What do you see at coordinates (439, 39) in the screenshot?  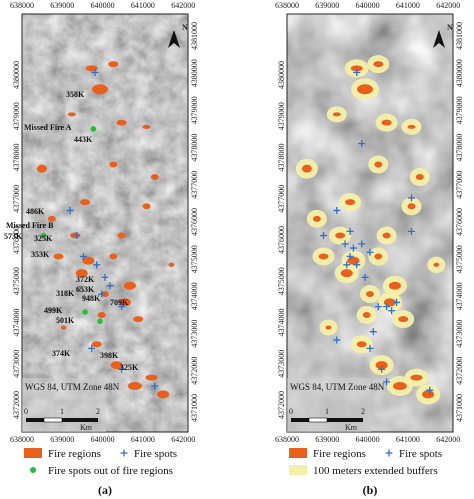 I see `north-arrow` at bounding box center [439, 39].